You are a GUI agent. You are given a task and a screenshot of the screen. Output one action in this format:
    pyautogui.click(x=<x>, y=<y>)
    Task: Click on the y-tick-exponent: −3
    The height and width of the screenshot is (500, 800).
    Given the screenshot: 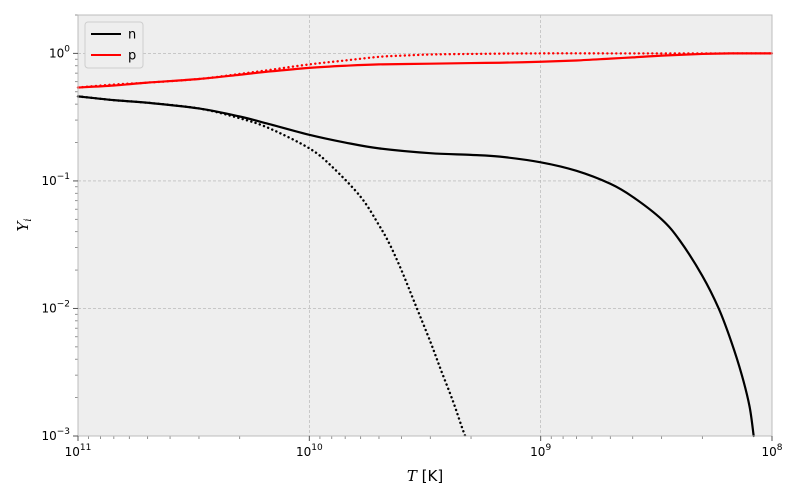 What is the action you would take?
    pyautogui.click(x=63, y=432)
    